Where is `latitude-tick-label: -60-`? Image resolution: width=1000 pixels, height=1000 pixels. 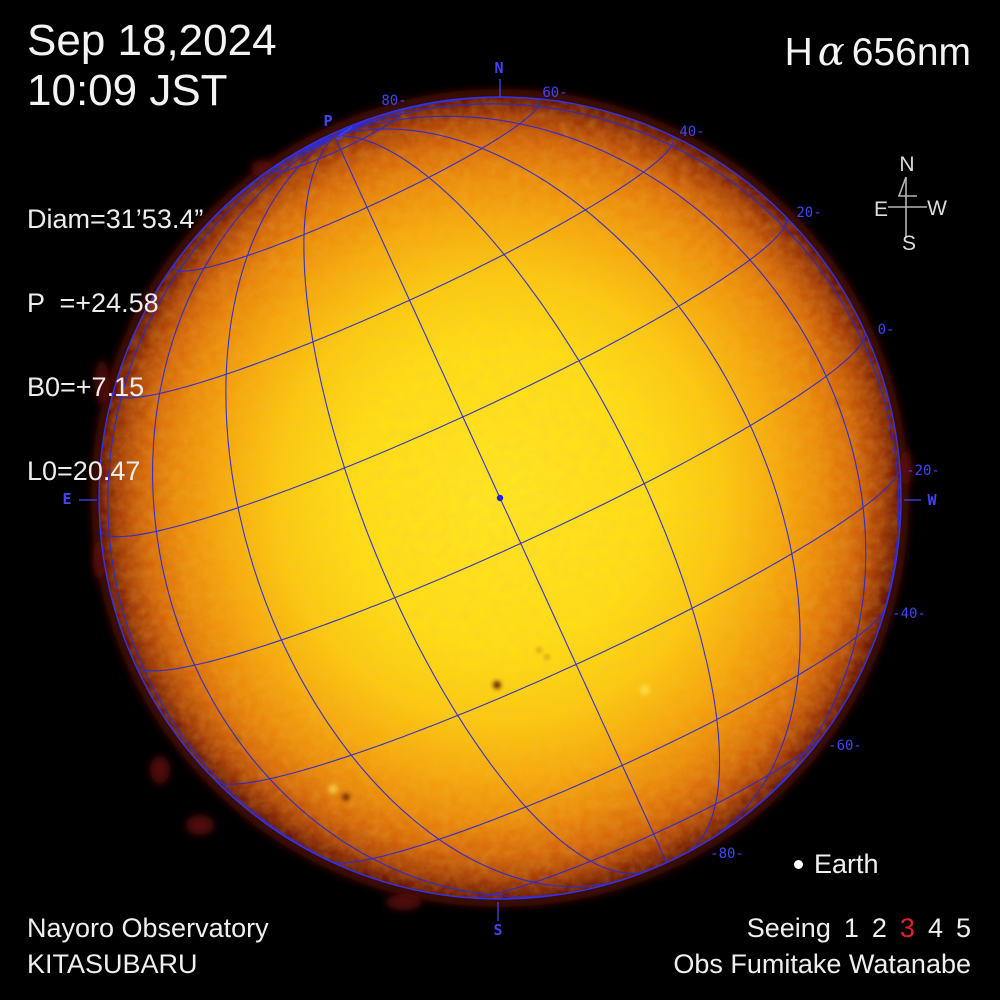 latitude-tick-label: -60- is located at coordinates (845, 746).